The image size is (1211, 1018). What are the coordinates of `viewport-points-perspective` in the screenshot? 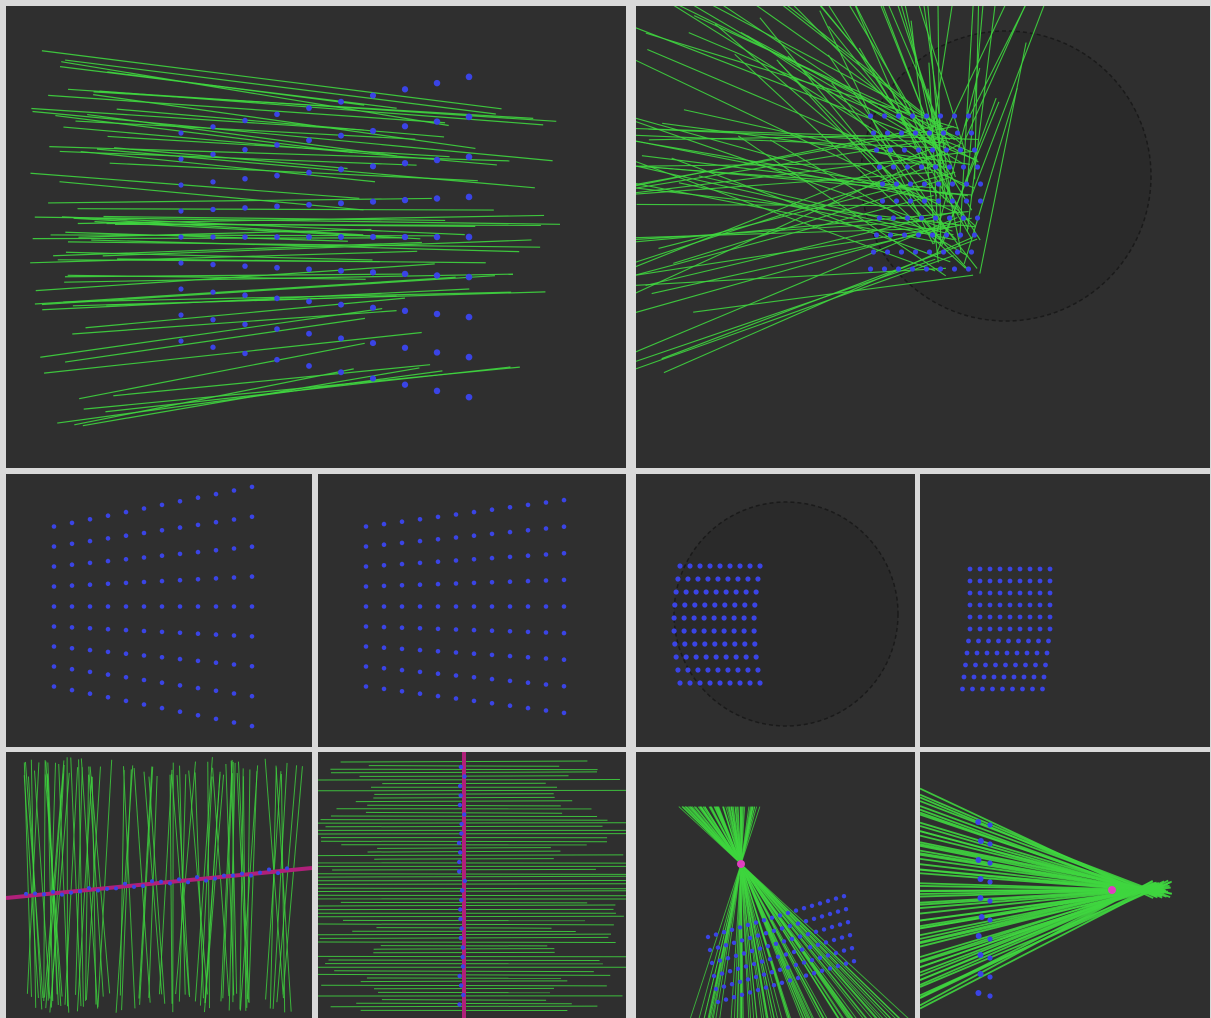 It's located at (159, 610).